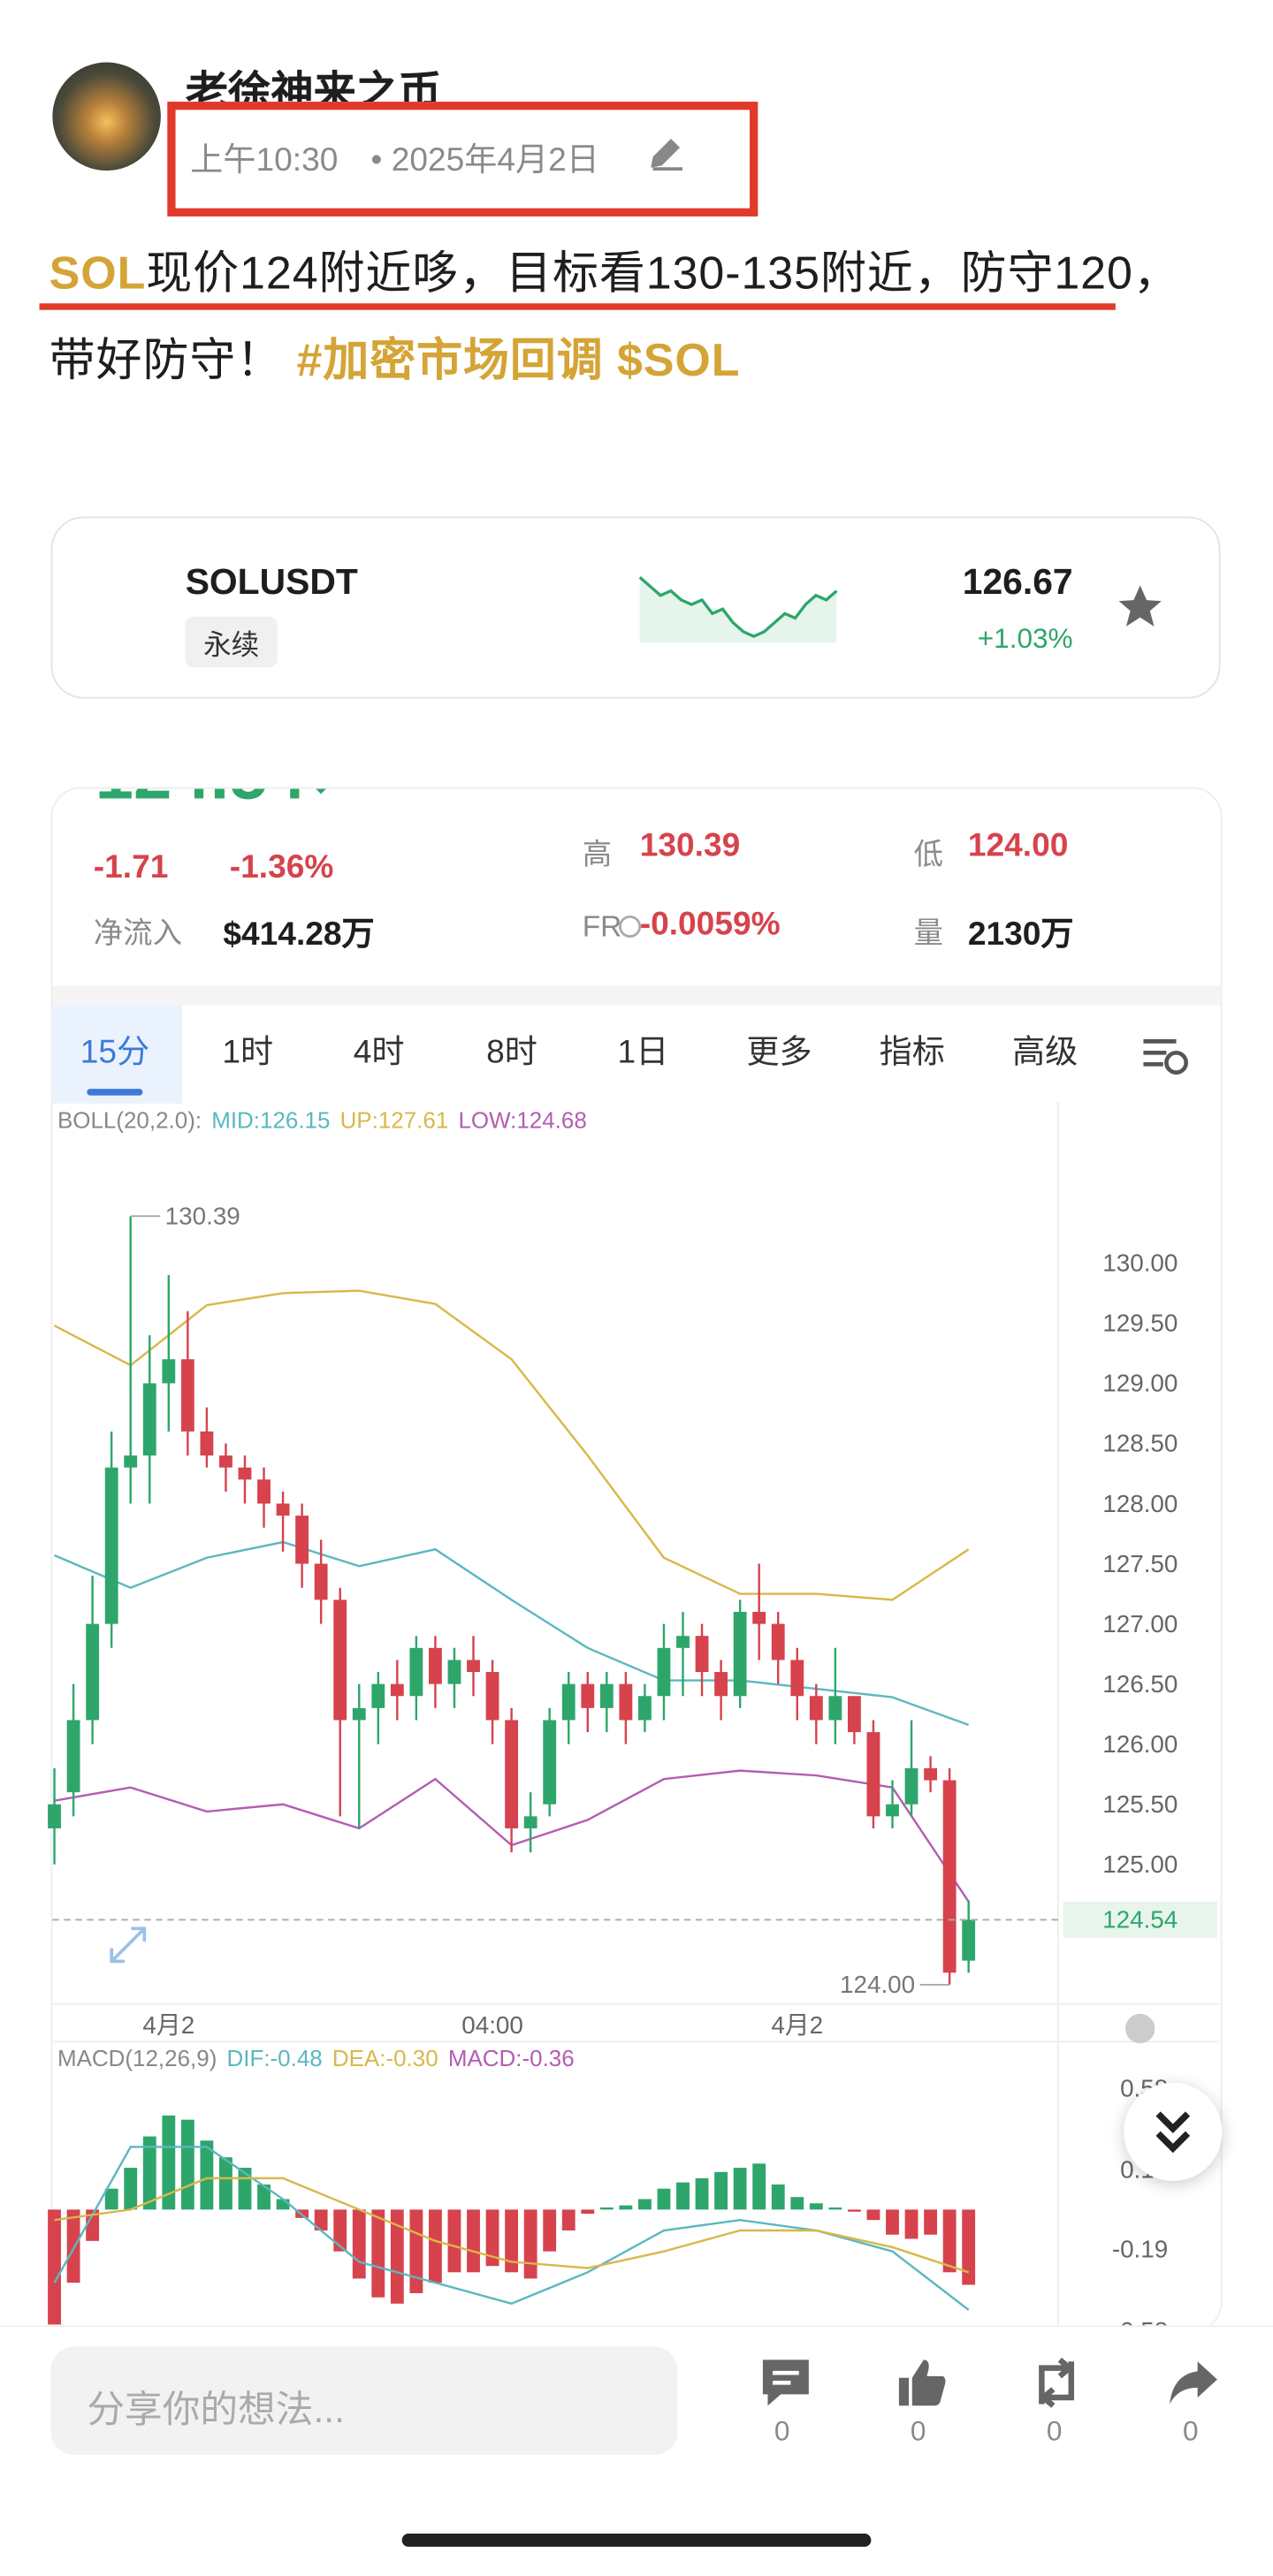 The width and height of the screenshot is (1273, 2576). Describe the element at coordinates (484, 161) in the screenshot. I see `post-date: • 2025年4月2日` at that location.